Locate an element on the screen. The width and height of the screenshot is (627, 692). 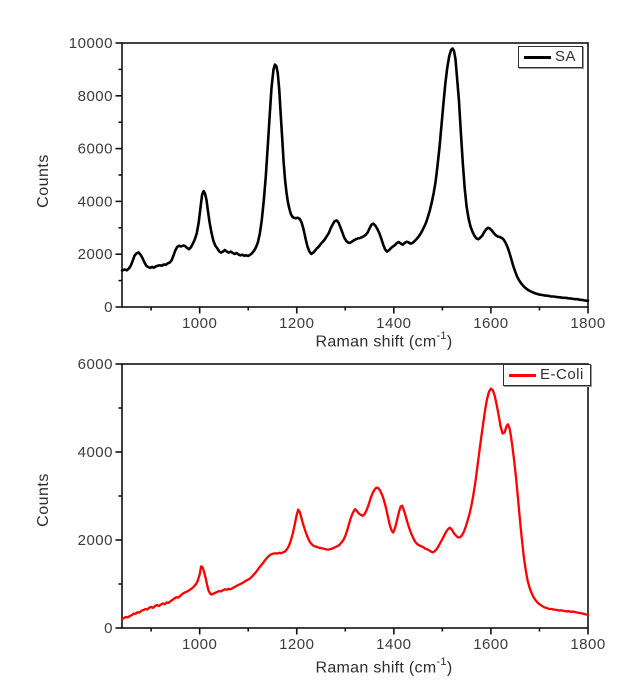
ecoli-legend-line-sample is located at coordinates (522, 375).